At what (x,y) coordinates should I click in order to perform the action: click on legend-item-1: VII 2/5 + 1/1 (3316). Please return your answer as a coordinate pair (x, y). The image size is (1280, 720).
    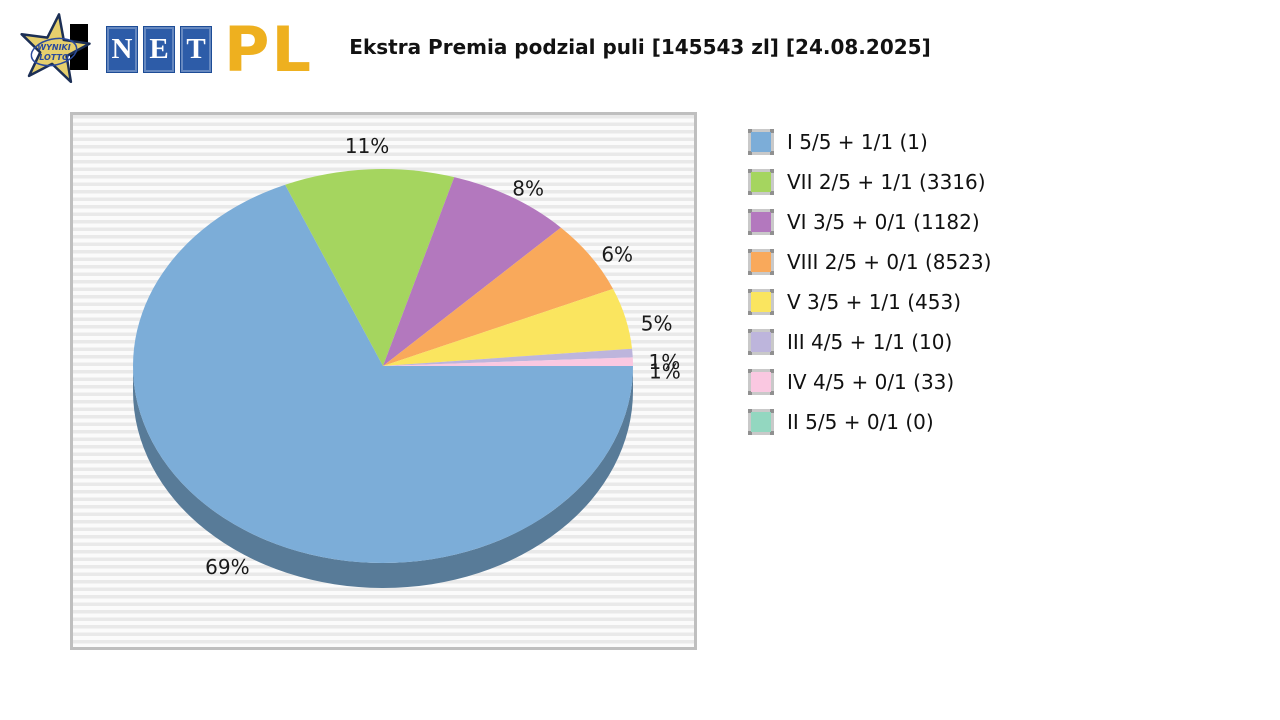
    Looking at the image, I should click on (869, 182).